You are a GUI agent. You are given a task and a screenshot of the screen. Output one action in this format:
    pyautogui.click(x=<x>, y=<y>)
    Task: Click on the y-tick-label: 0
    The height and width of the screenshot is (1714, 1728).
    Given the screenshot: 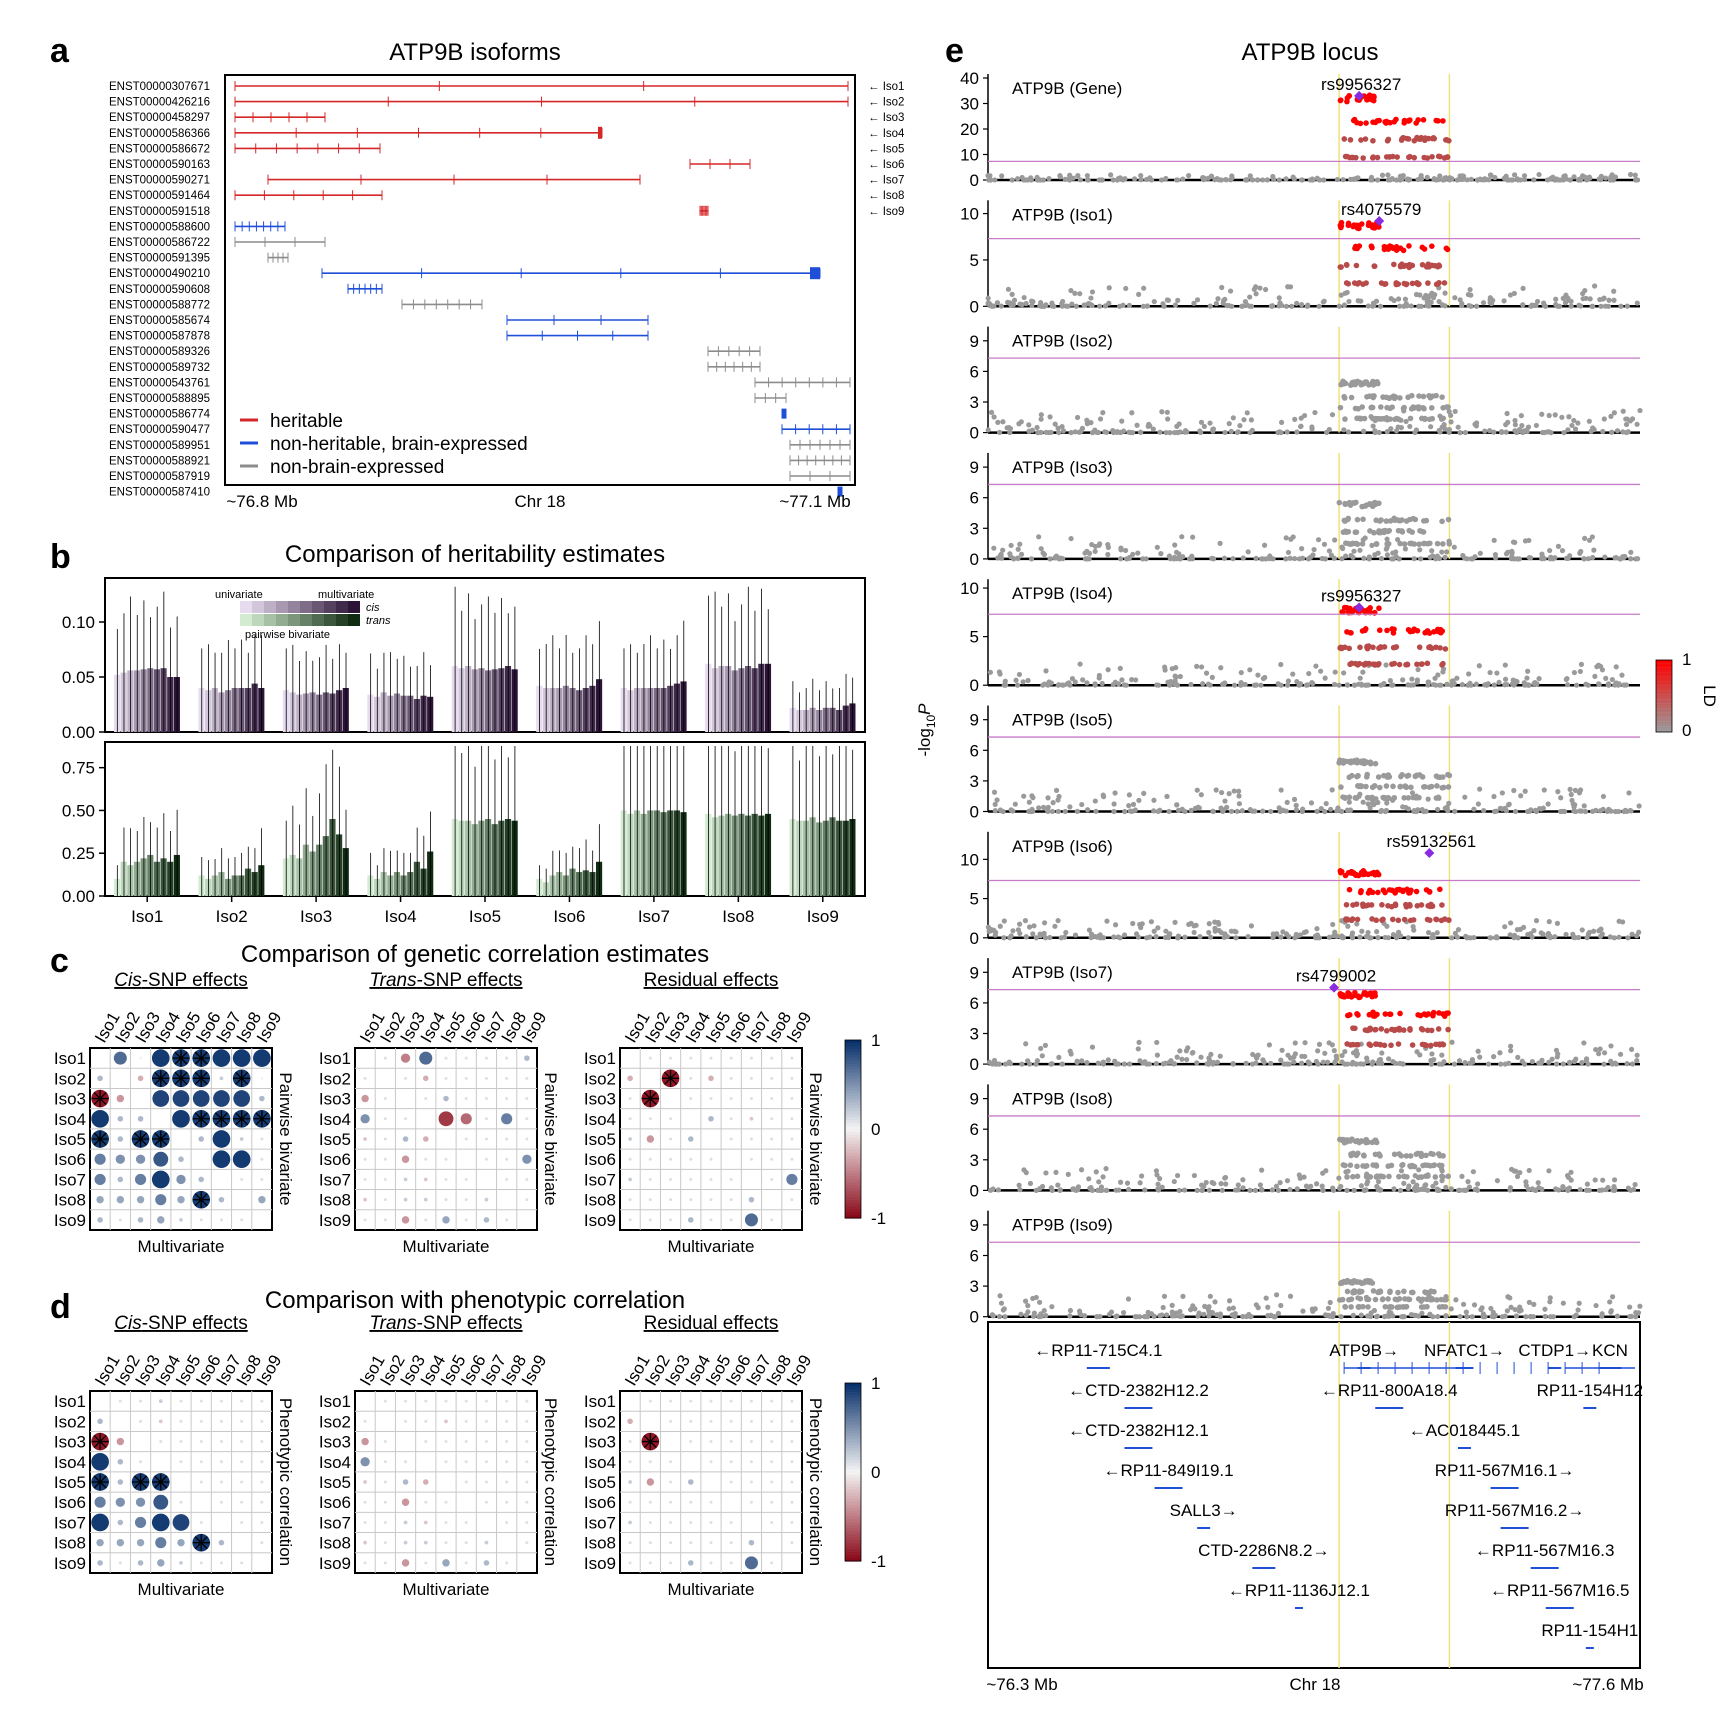 What is the action you would take?
    pyautogui.click(x=974, y=938)
    